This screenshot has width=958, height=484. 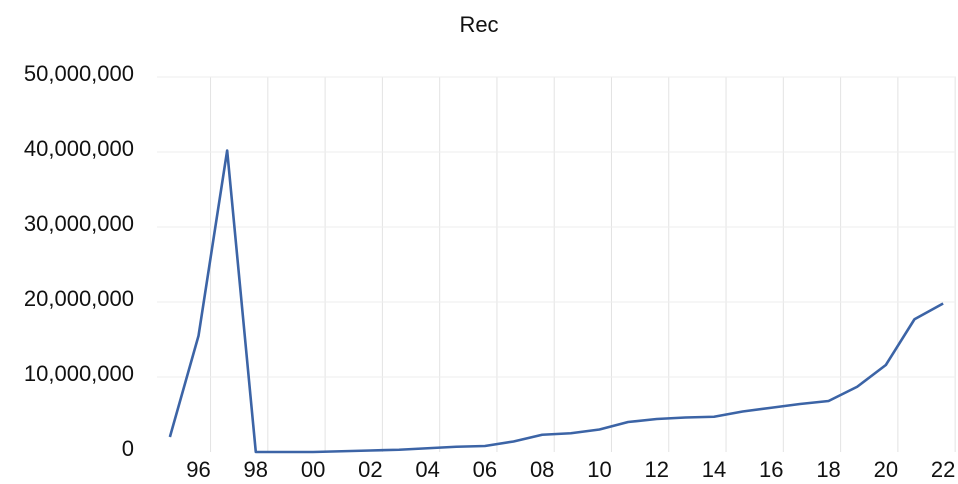 What do you see at coordinates (886, 469) in the screenshot?
I see `x-tick-label: 20` at bounding box center [886, 469].